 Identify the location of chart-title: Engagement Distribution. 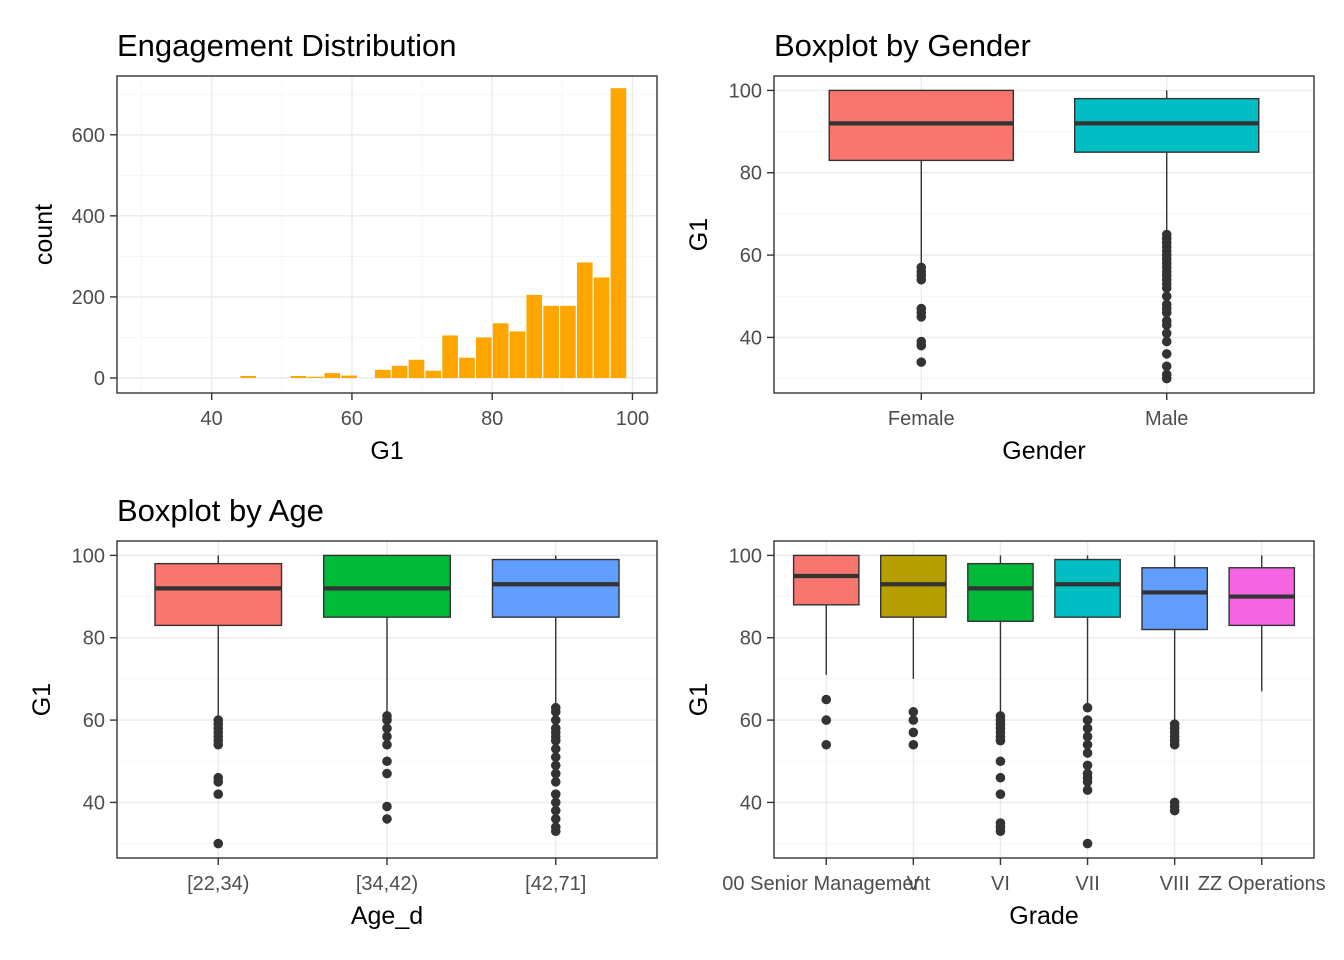
(286, 45).